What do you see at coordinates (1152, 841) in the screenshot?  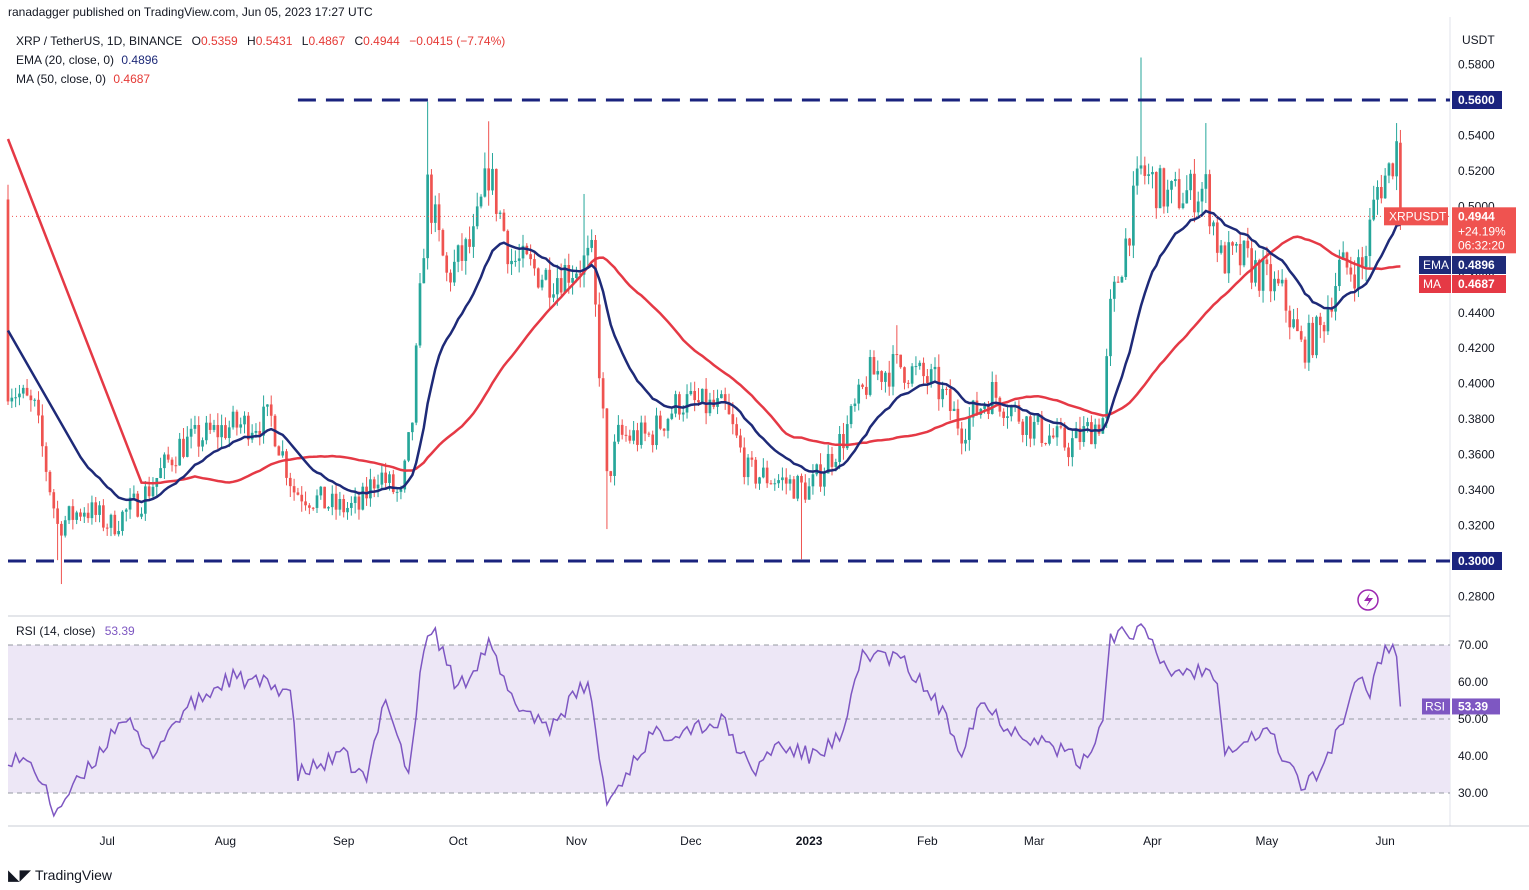 I see `time-tick-label: Apr` at bounding box center [1152, 841].